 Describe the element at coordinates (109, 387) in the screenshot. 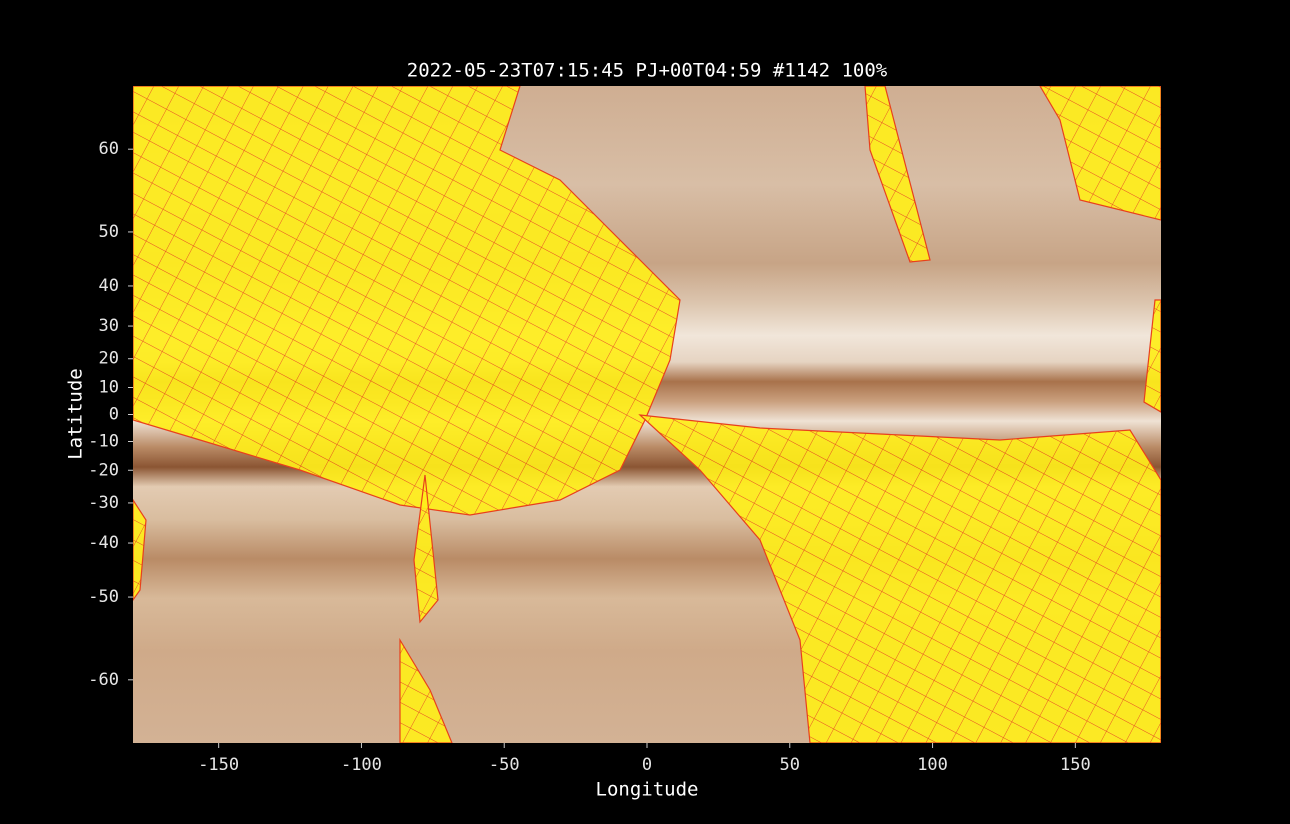

I see `y-tick-label: 10` at that location.